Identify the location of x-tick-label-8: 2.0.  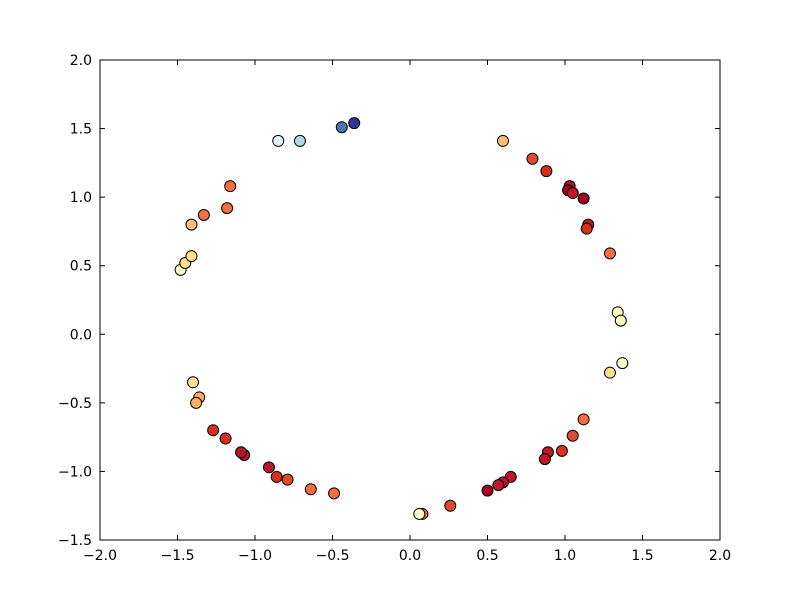
(720, 556).